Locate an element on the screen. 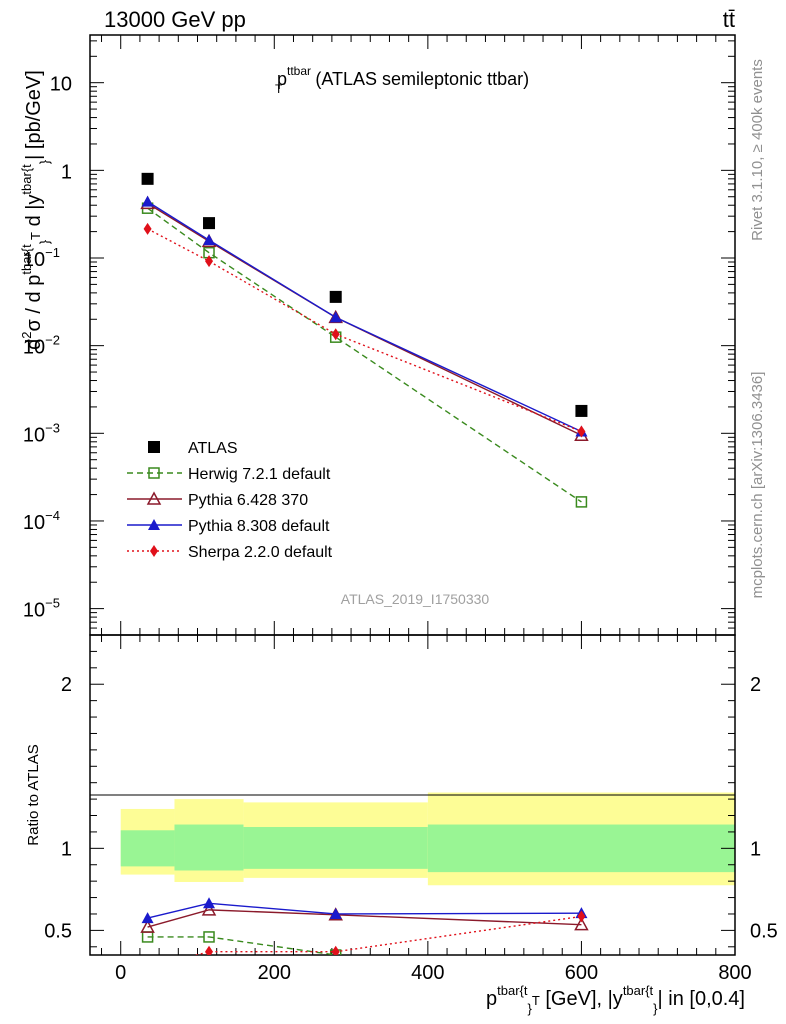  legend-item-sherpa-2-2-0-default: Sherpa 2.2.0 default is located at coordinates (230, 552).